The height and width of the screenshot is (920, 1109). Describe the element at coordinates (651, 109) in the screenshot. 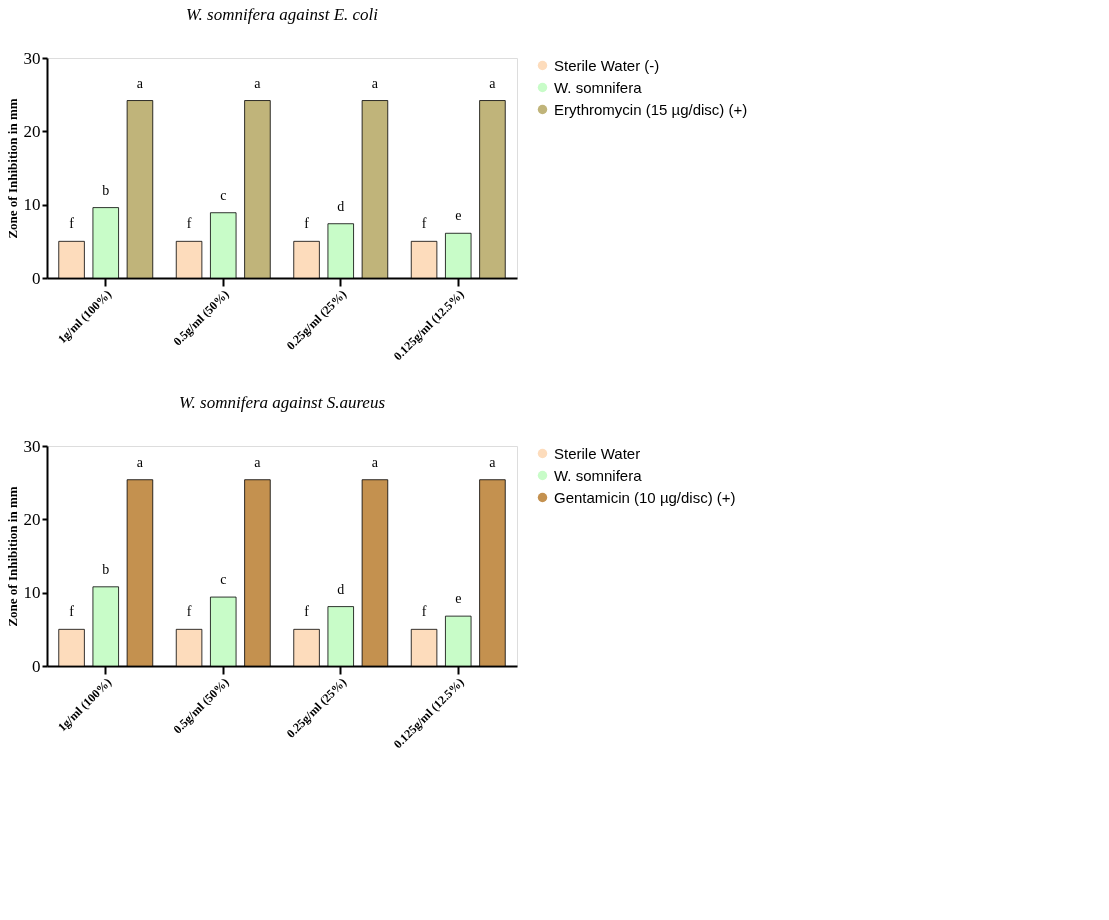

I see `legend-label: Erythromycin (15 µg/disc) (+)` at that location.